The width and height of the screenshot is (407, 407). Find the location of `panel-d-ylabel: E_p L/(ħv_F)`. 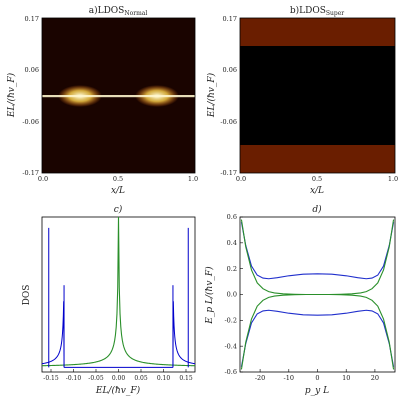

panel-d-ylabel: E_p L/(ħv_F) is located at coordinates (209, 295).